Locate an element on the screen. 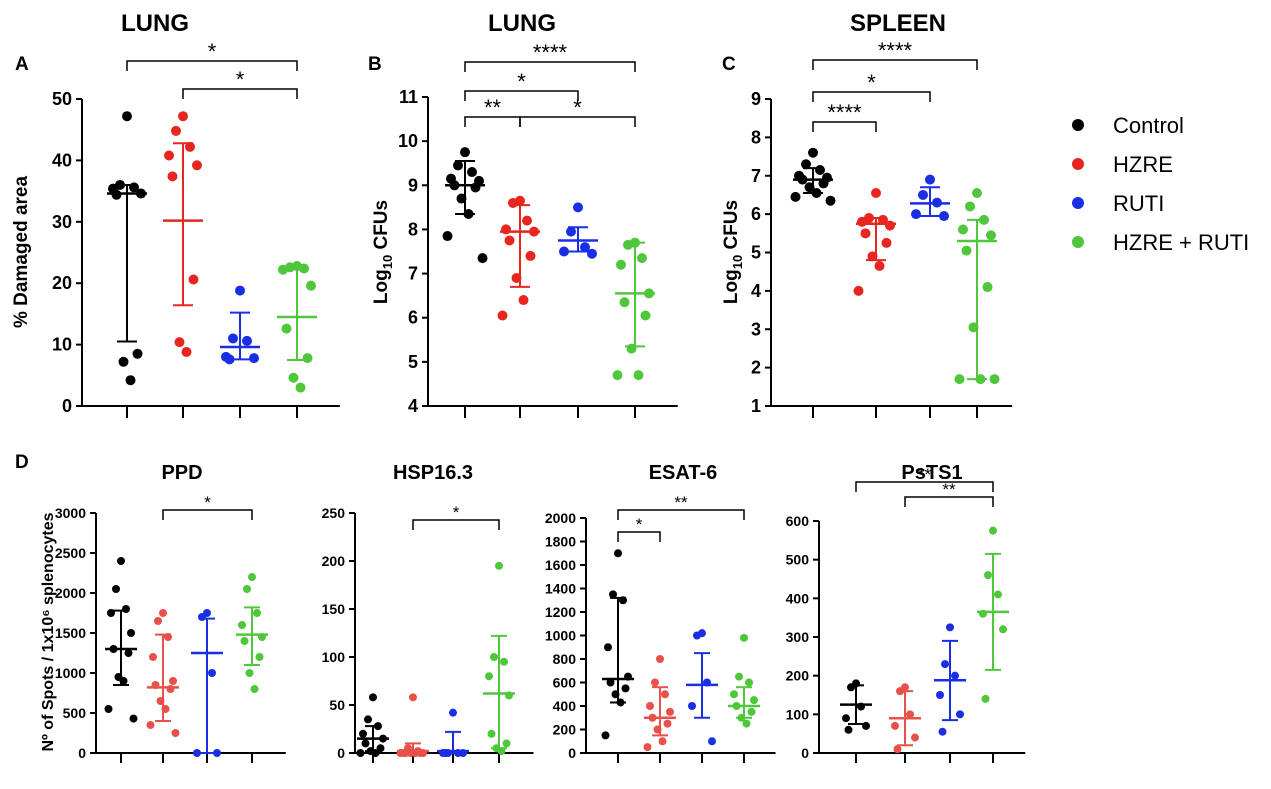  y-tick-label: 3 is located at coordinates (756, 329).